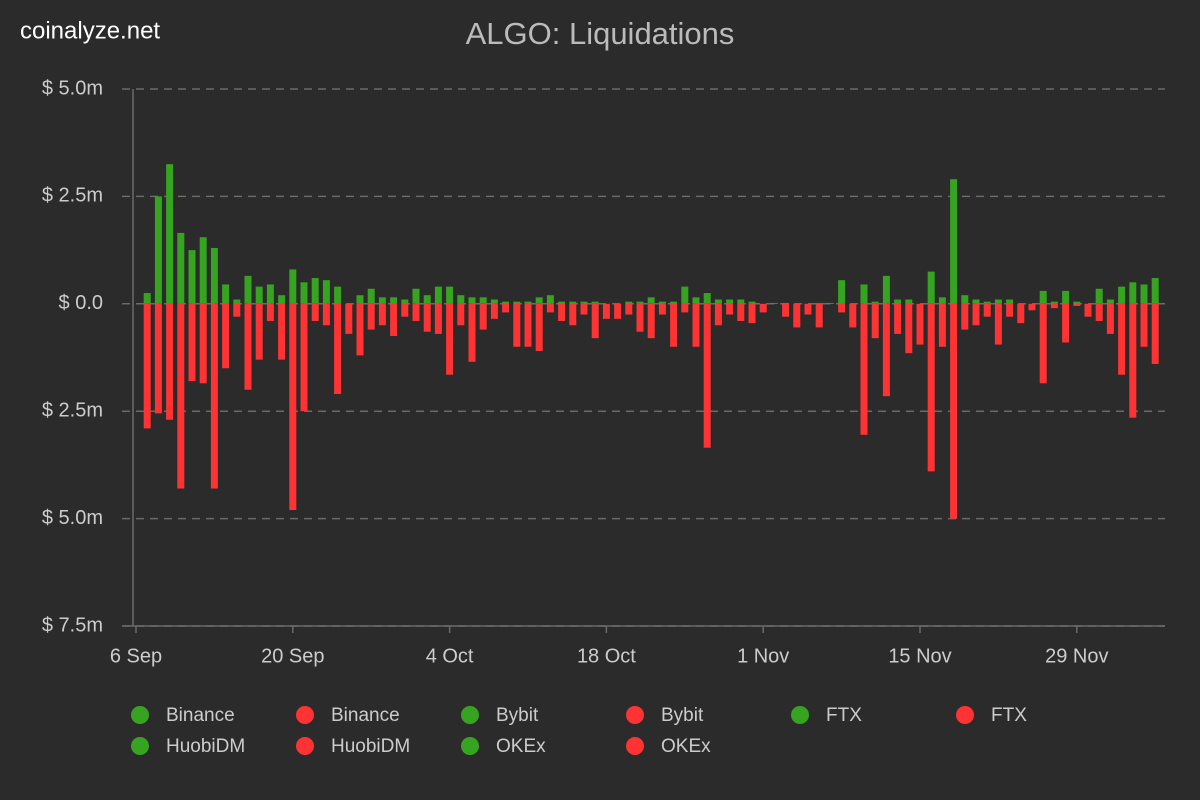  I want to click on legend-label: OKEx, so click(521, 746).